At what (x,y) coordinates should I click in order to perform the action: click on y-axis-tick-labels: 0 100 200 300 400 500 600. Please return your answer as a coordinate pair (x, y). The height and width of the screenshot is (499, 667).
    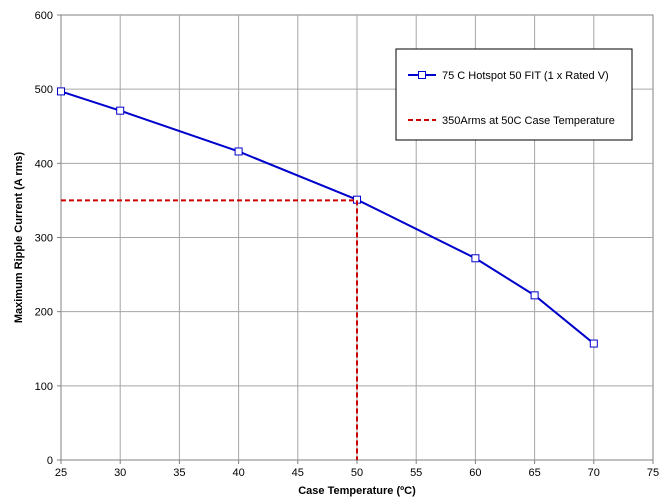
    Looking at the image, I should click on (44, 238).